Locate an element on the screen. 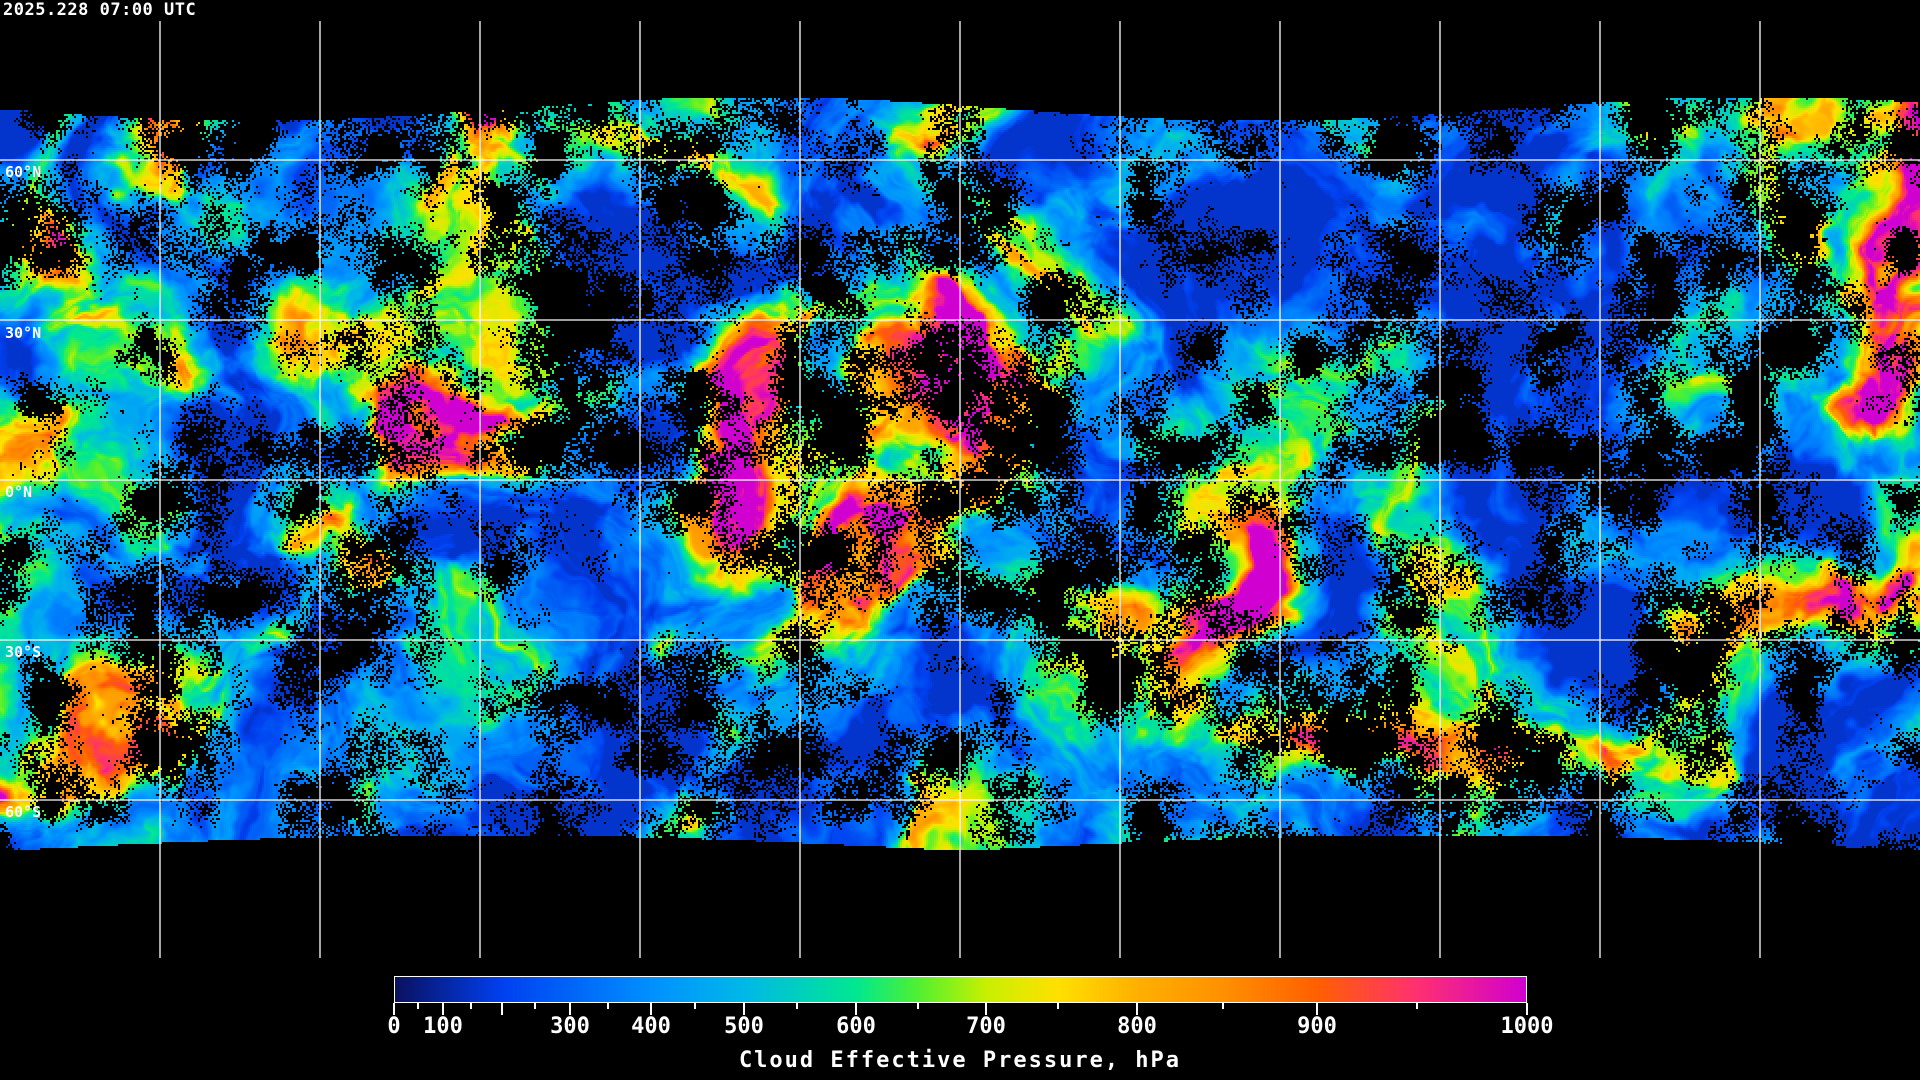  colorbar-tick-label: 300 is located at coordinates (570, 1026).